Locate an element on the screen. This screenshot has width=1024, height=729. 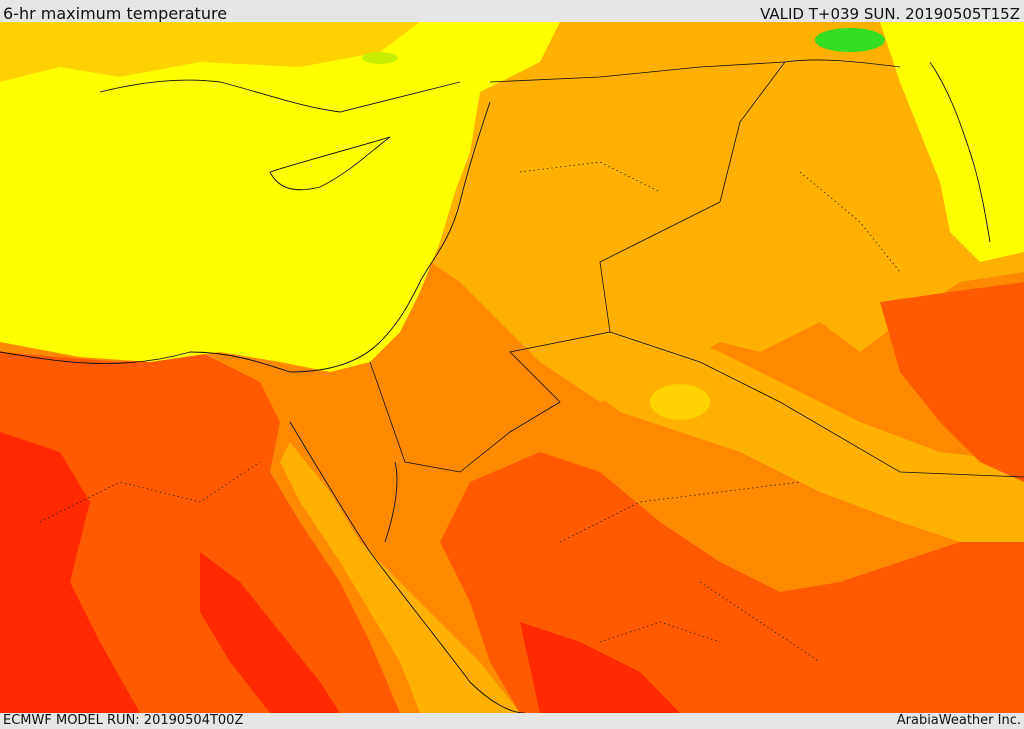
green-patch-north is located at coordinates (850, 40).